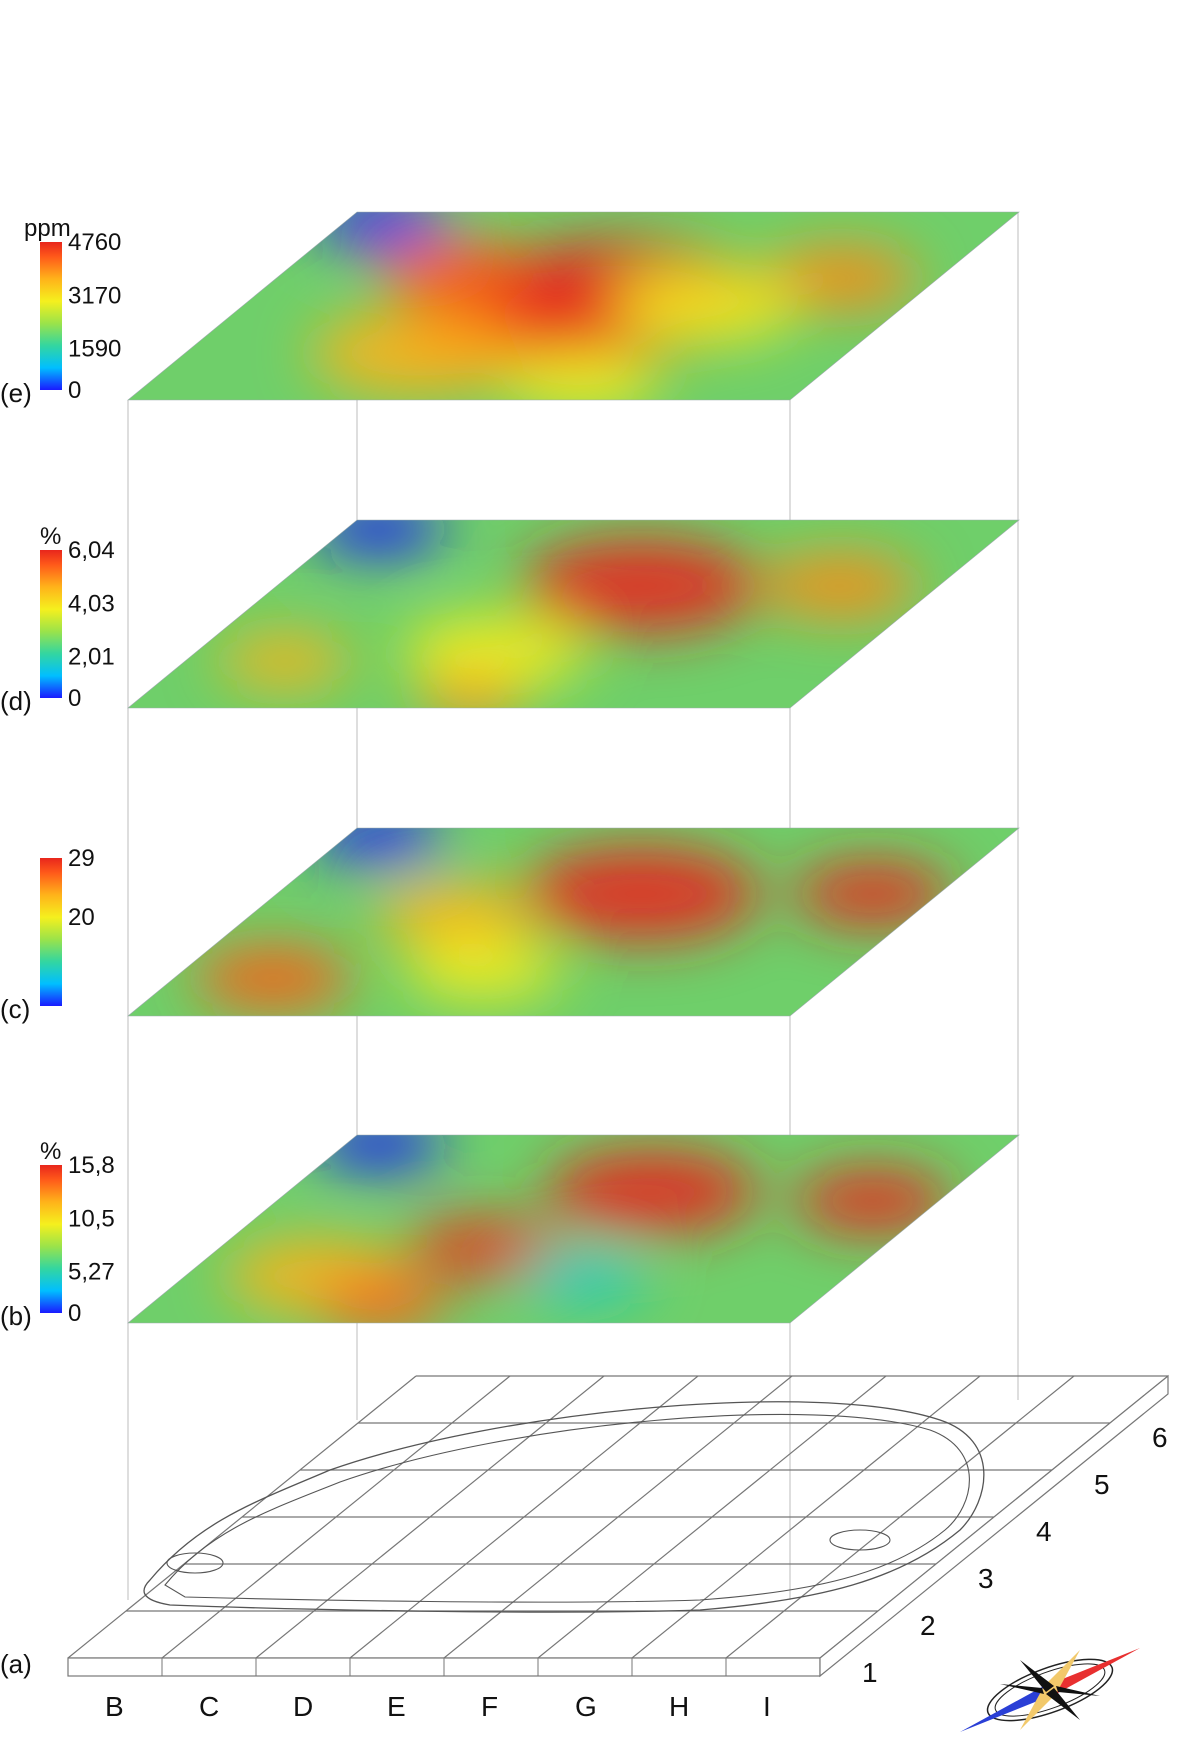 This screenshot has height=1753, width=1181. I want to click on row-label: 6, so click(1160, 1437).